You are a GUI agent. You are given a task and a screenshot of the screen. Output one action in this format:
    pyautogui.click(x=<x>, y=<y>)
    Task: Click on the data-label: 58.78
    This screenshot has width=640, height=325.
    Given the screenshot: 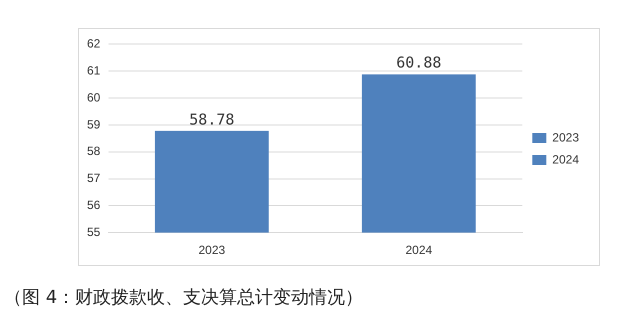 What is the action you would take?
    pyautogui.click(x=211, y=119)
    